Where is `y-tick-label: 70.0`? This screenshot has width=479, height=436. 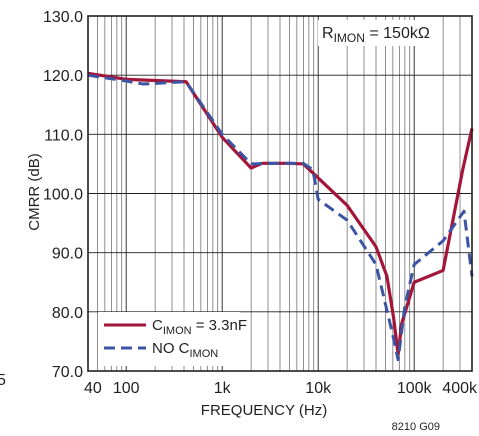 y-tick-label: 70.0 is located at coordinates (67, 372).